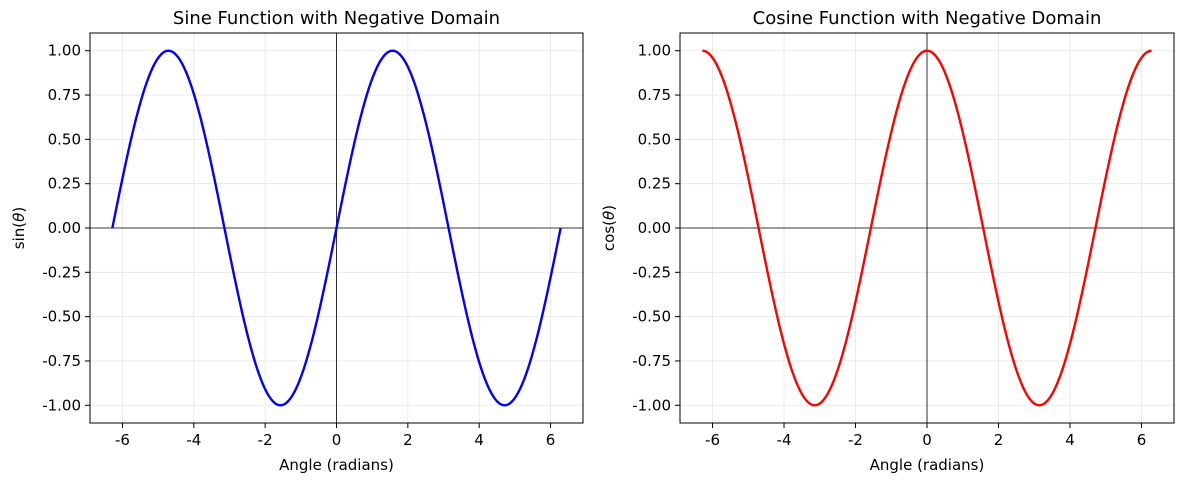 The height and width of the screenshot is (484, 1183). I want to click on chart-0-x-axis-label: Angle (radians), so click(336, 465).